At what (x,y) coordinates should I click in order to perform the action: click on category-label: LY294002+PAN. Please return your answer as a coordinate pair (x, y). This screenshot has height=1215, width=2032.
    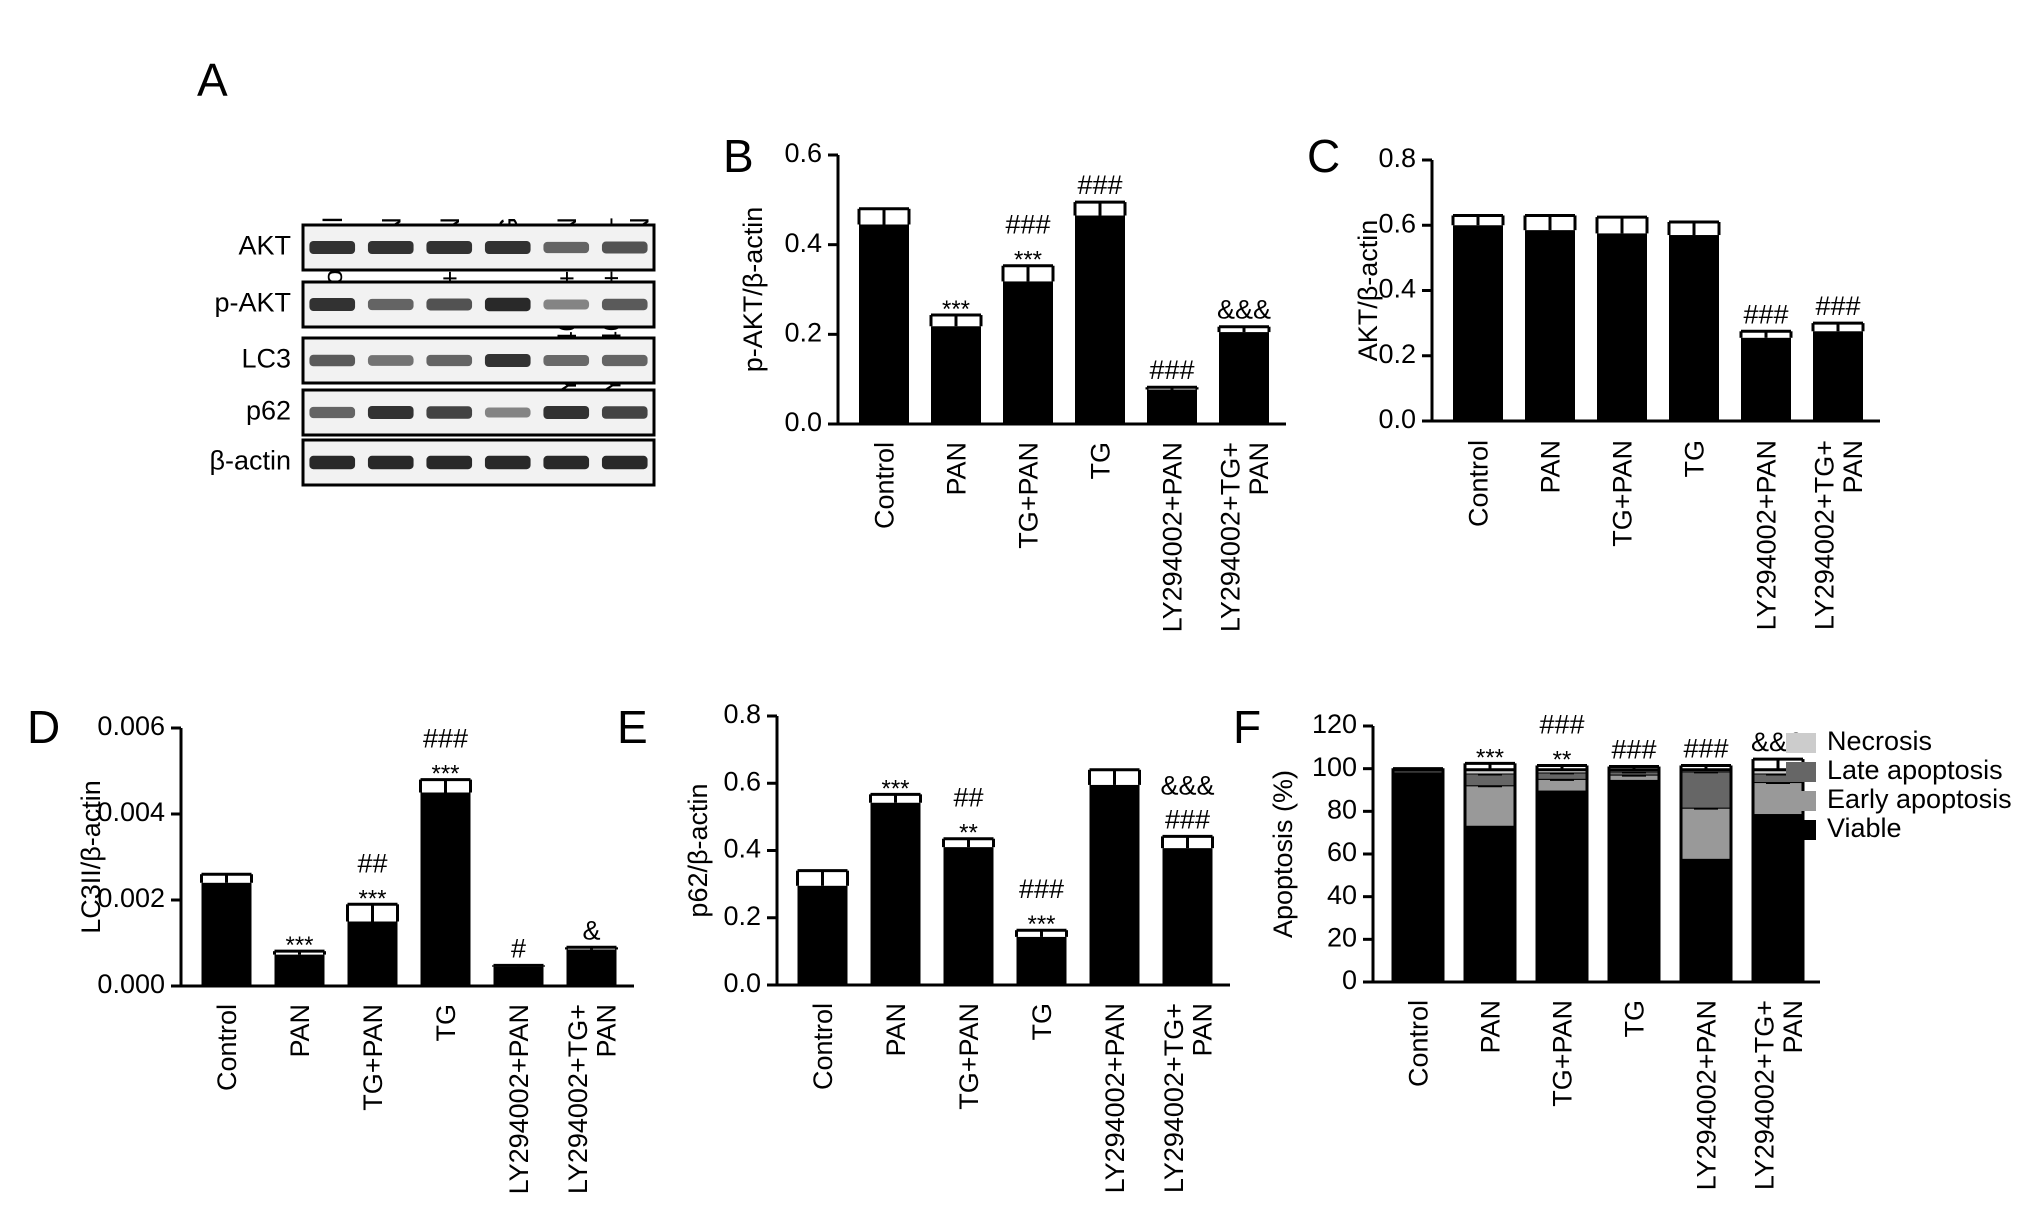
    Looking at the image, I should click on (1173, 537).